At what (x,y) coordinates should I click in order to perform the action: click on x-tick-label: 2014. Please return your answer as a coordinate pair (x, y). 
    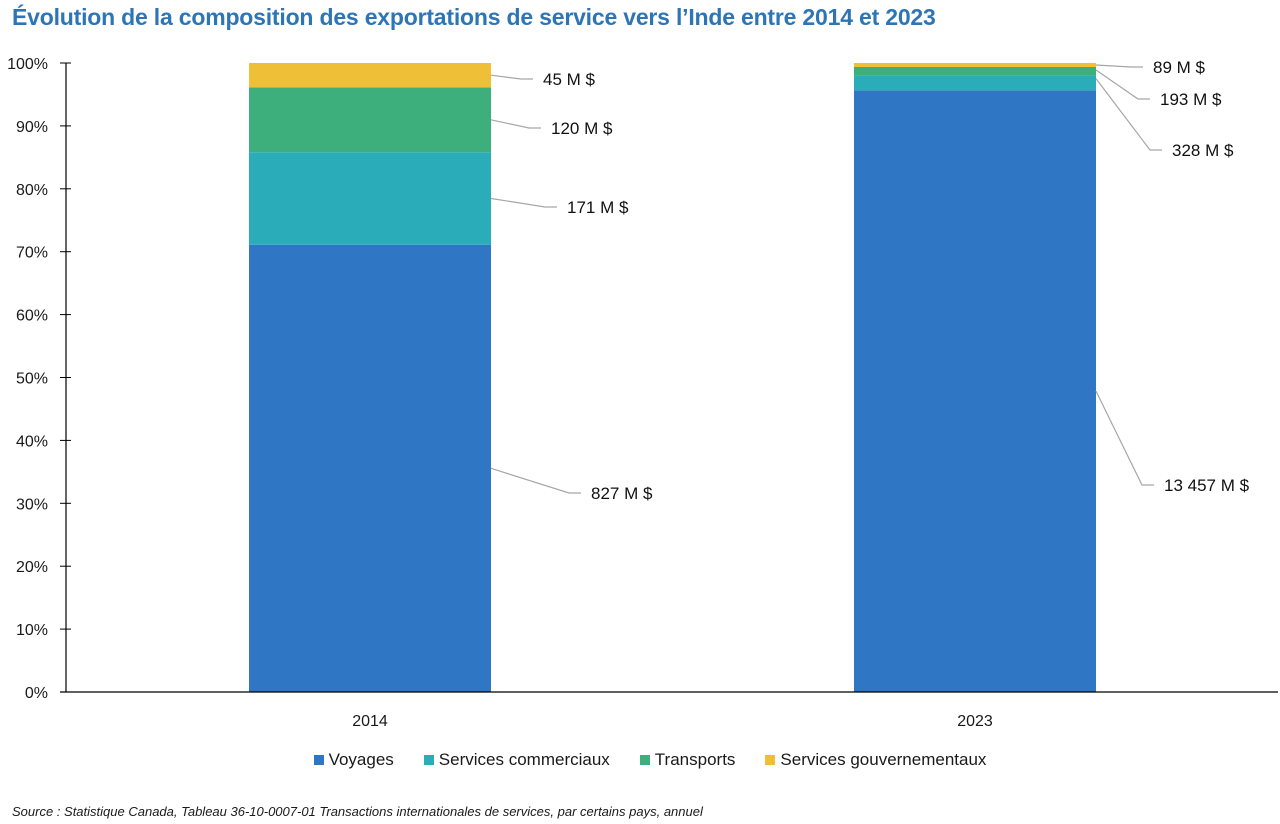
    Looking at the image, I should click on (370, 721).